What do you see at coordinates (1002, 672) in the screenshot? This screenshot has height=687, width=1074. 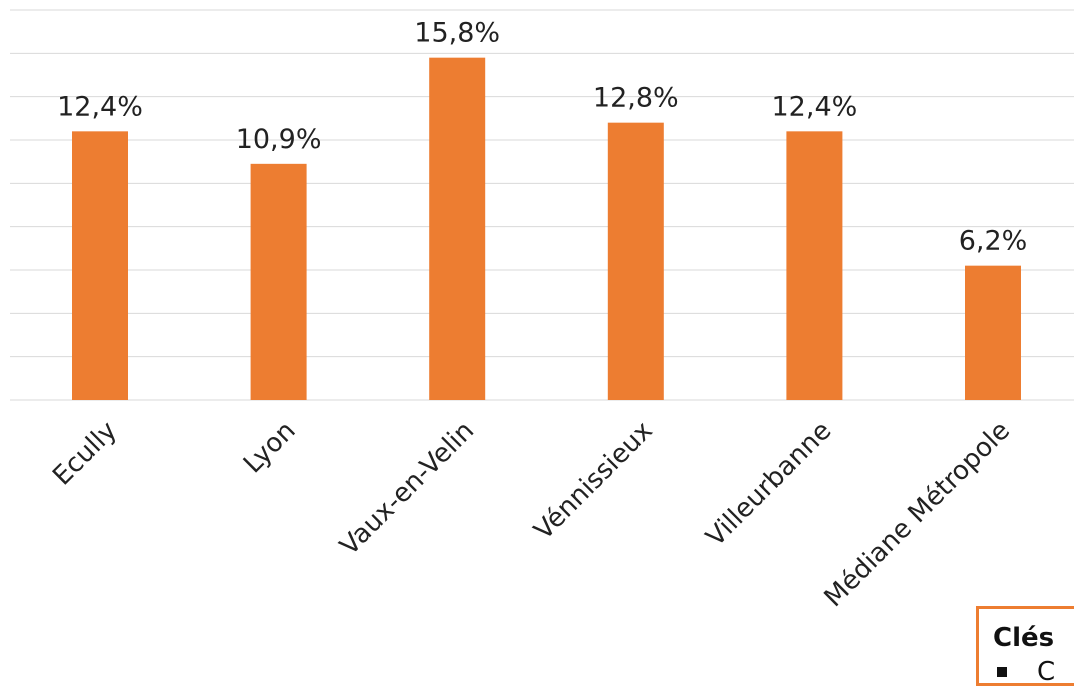 I see `bullet-icon` at bounding box center [1002, 672].